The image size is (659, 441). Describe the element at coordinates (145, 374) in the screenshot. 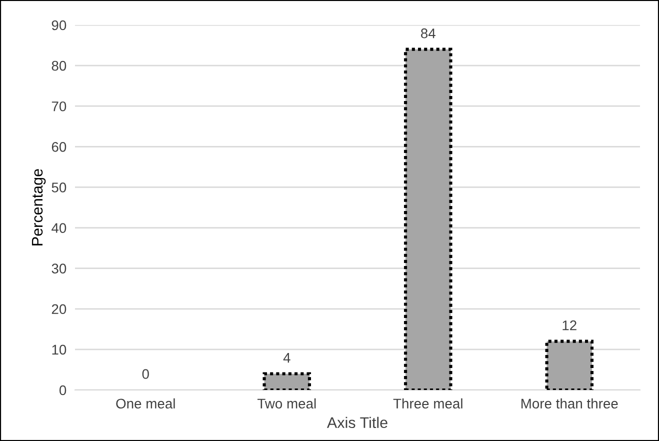

I see `data-label: 0` at that location.